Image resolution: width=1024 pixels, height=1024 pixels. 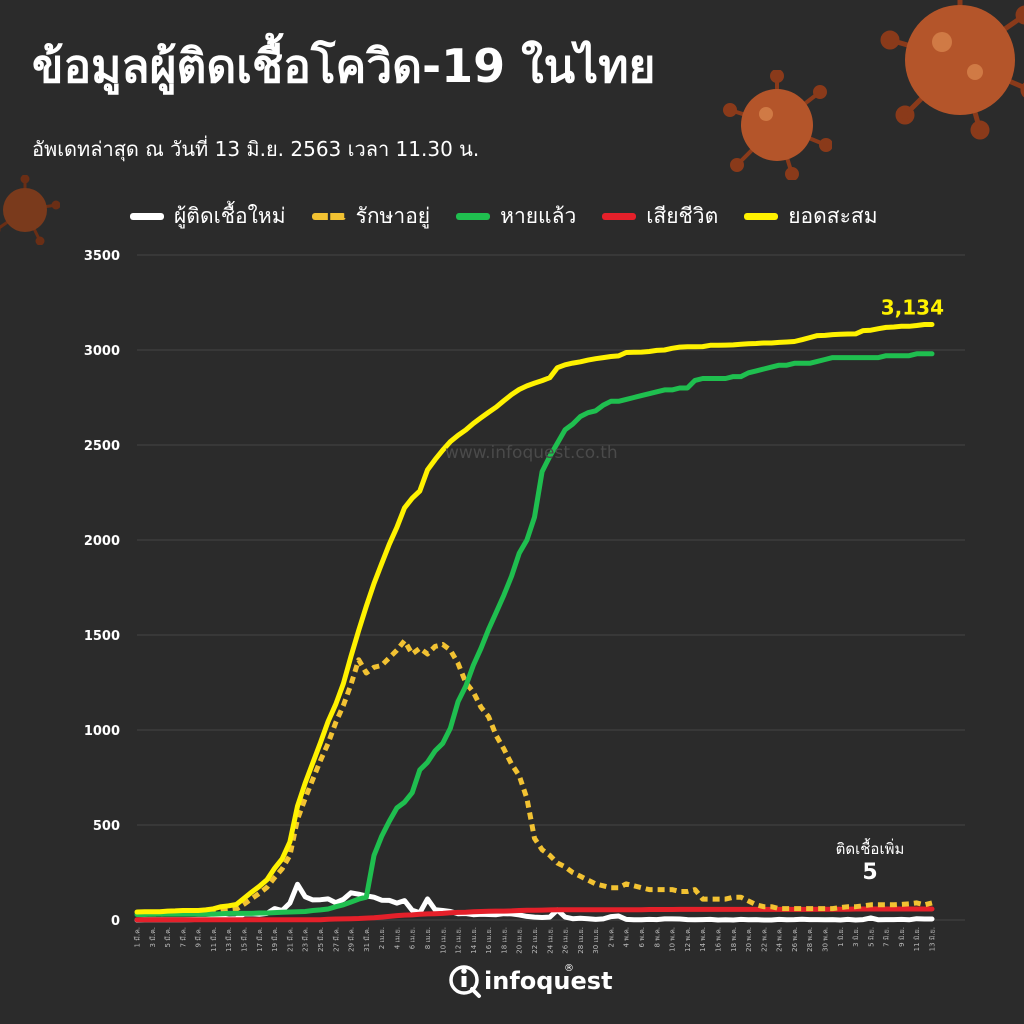 I want to click on annotation-total-value: 3,134, so click(x=912, y=308).